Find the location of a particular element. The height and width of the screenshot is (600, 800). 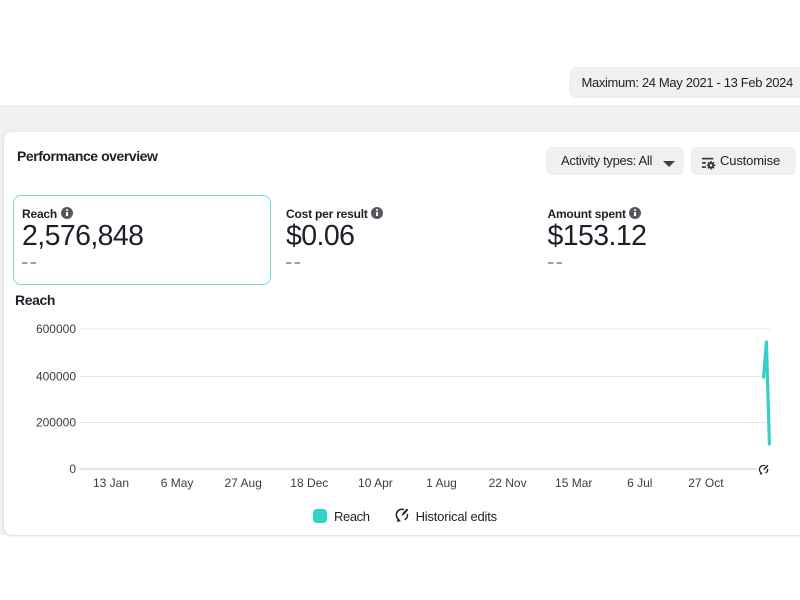

svg-text: 10 Apr is located at coordinates (375, 483).